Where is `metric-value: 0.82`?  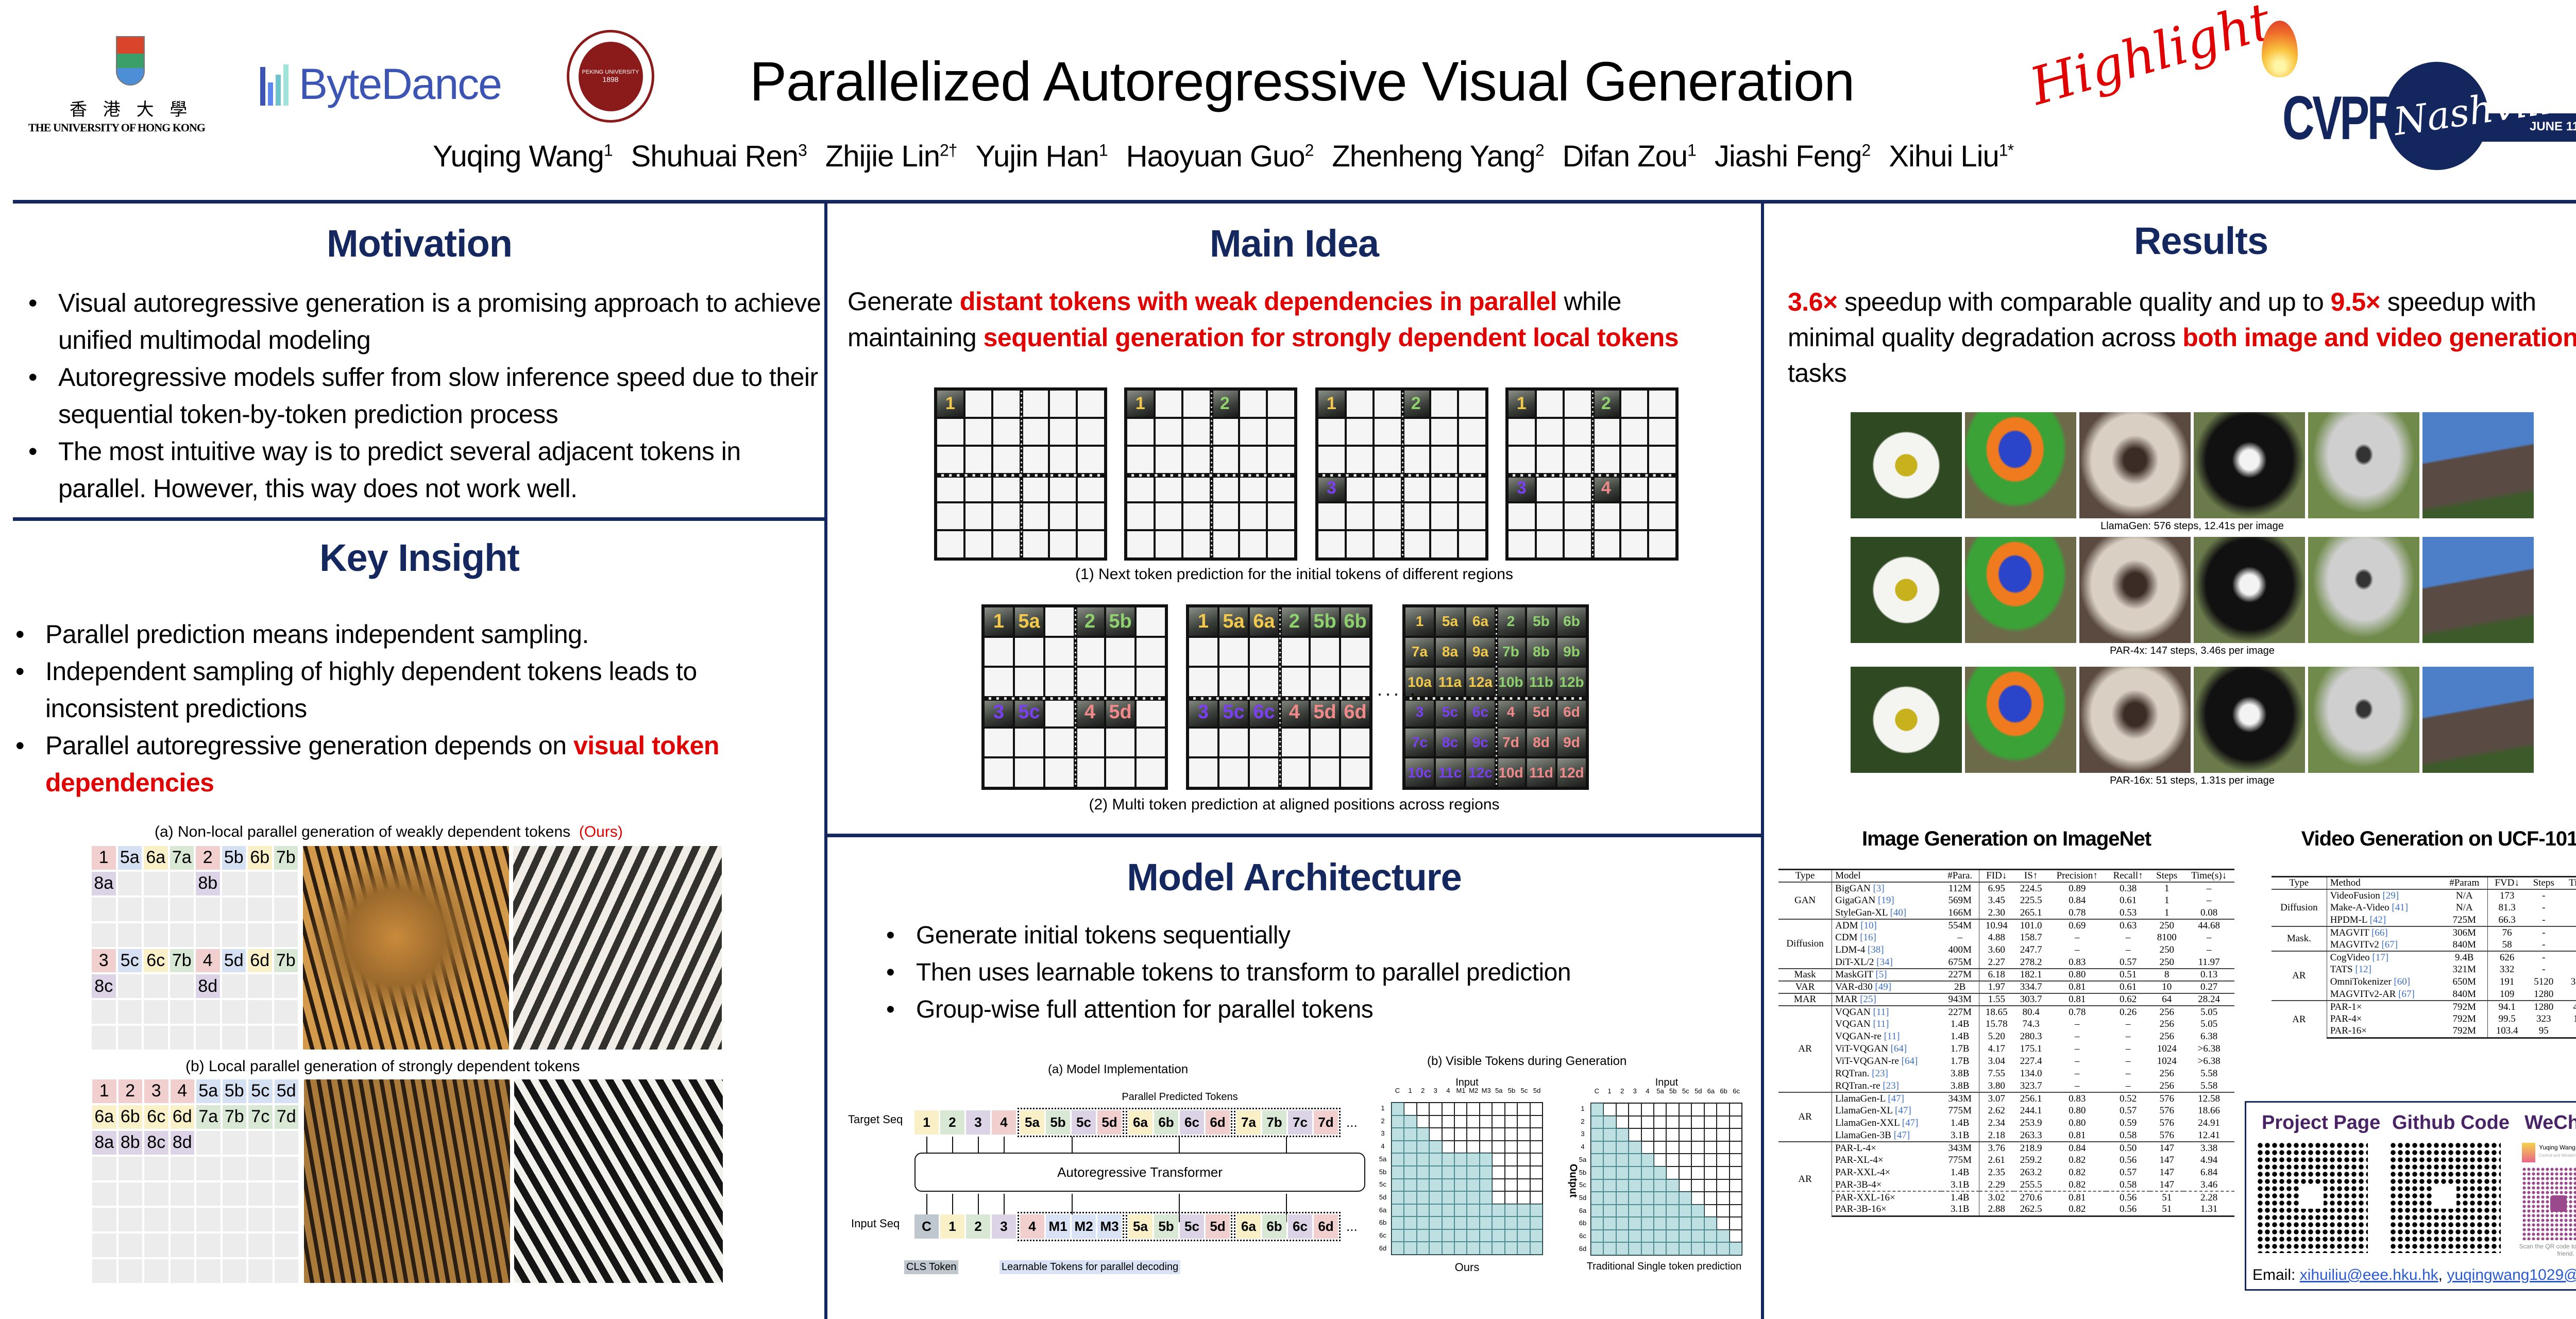 metric-value: 0.82 is located at coordinates (2077, 1210).